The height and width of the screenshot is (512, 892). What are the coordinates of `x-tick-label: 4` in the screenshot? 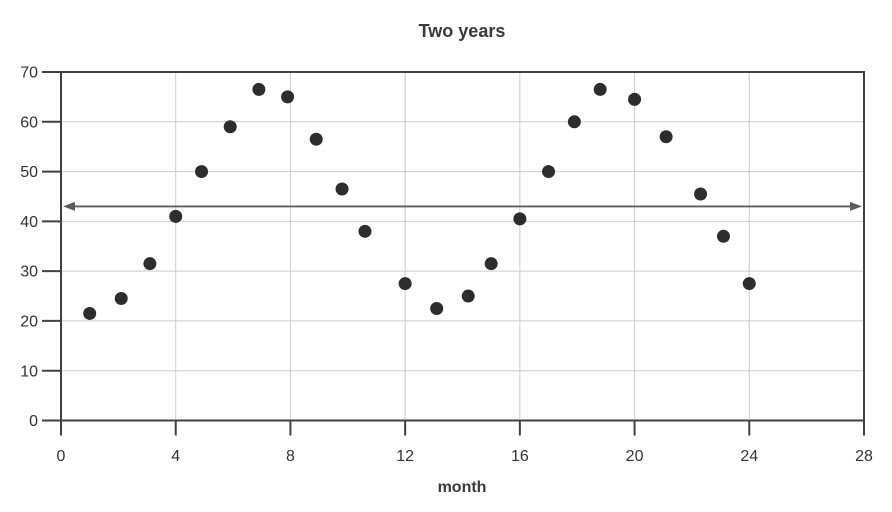 It's located at (175, 456).